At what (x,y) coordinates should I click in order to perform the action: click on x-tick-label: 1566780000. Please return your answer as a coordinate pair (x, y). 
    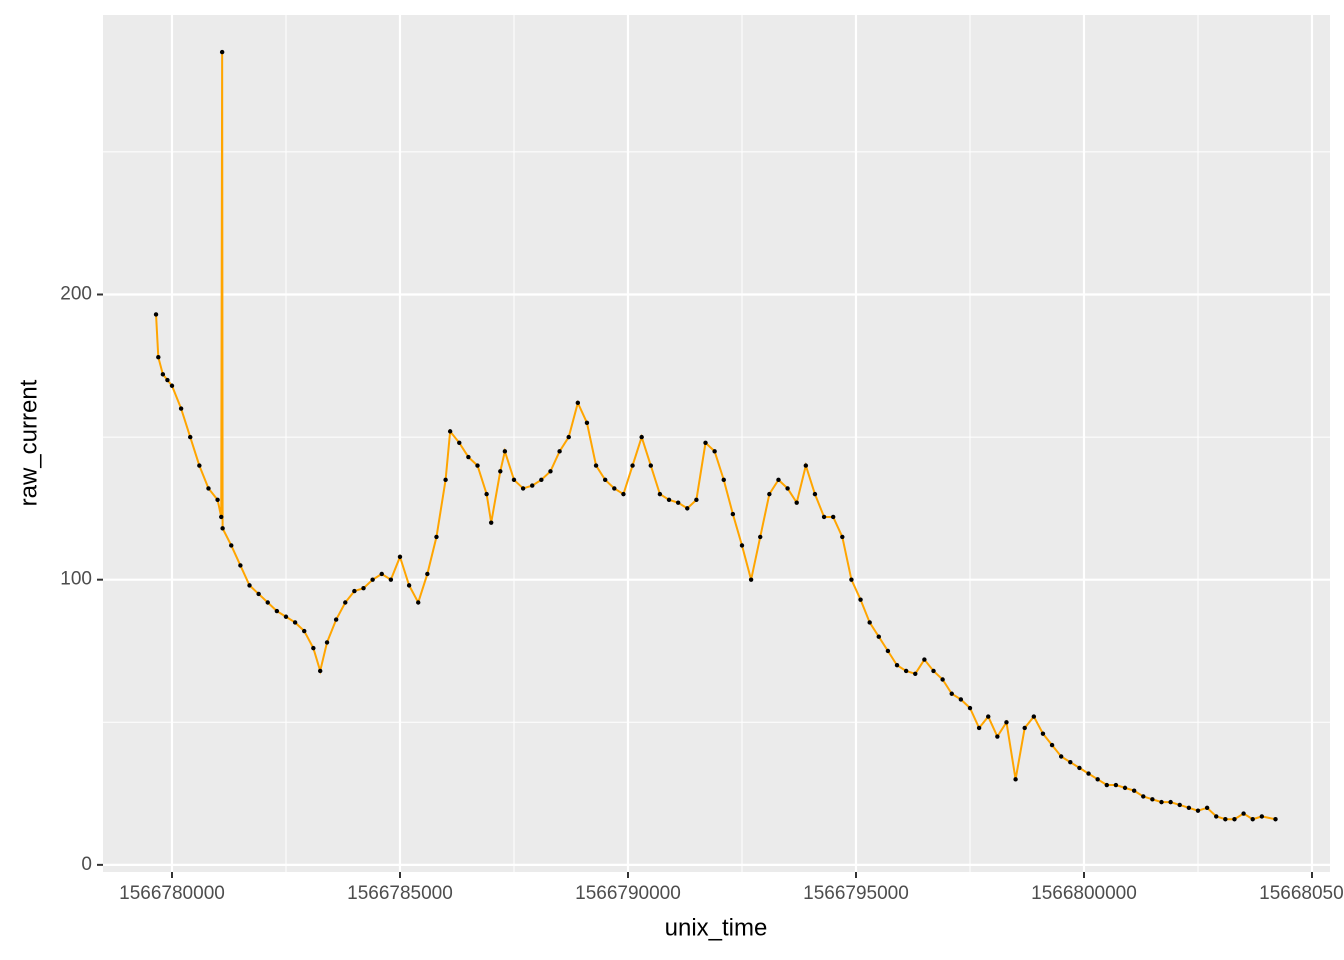
    Looking at the image, I should click on (172, 893).